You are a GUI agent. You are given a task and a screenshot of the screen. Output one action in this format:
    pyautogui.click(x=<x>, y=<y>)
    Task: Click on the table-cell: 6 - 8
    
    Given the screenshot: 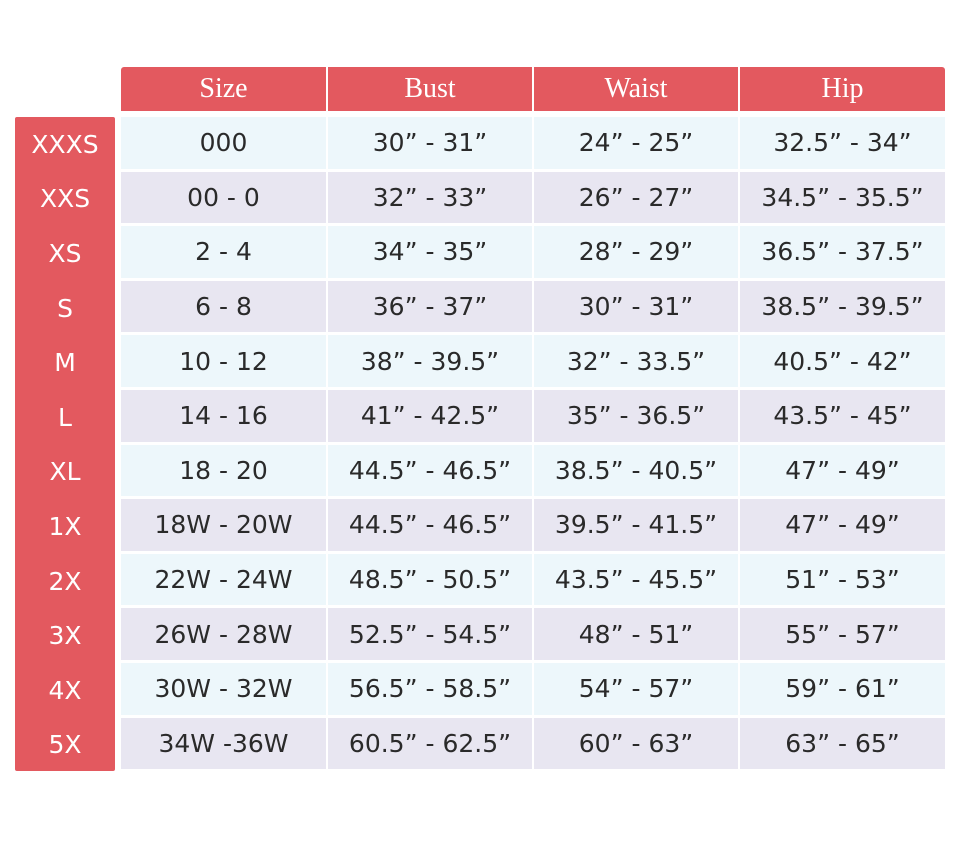 What is the action you would take?
    pyautogui.click(x=223, y=306)
    